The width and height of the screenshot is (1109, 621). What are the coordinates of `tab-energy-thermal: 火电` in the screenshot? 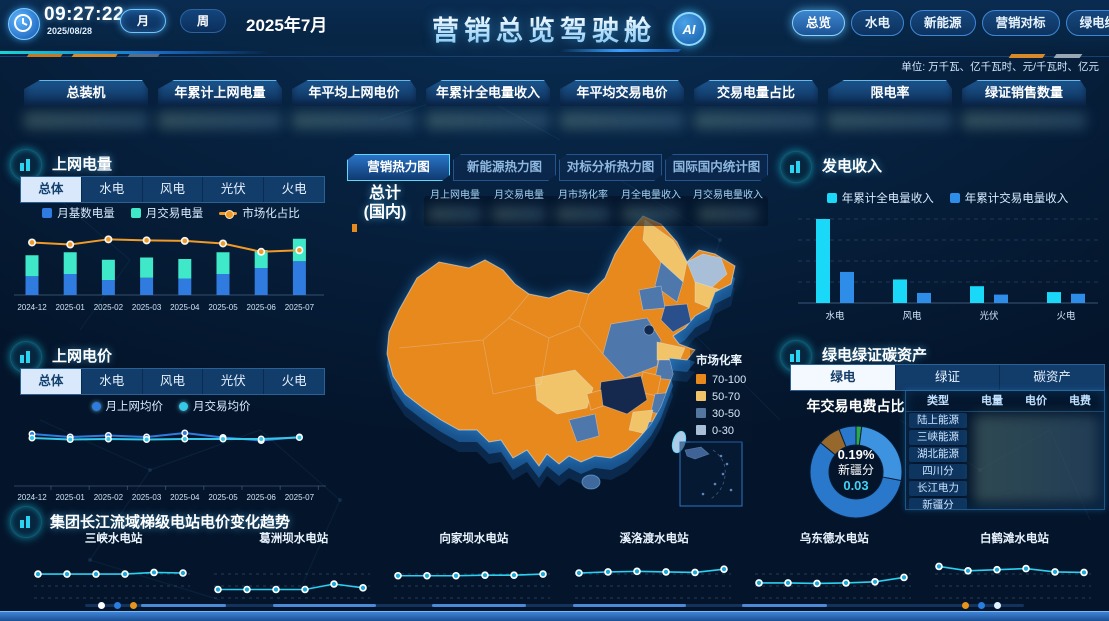 It's located at (294, 189).